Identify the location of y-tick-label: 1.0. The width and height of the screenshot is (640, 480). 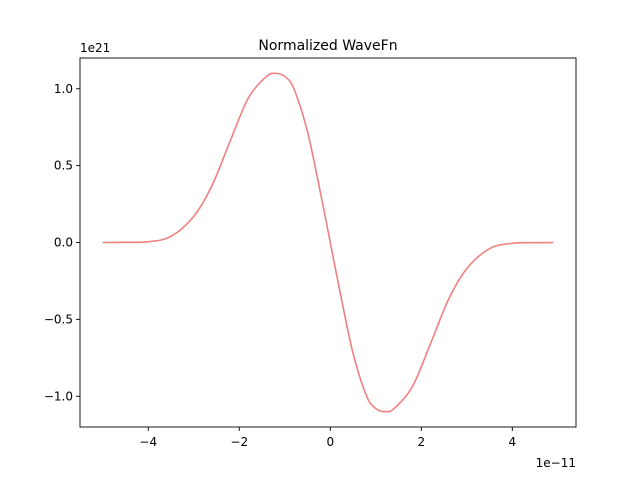
(63, 89).